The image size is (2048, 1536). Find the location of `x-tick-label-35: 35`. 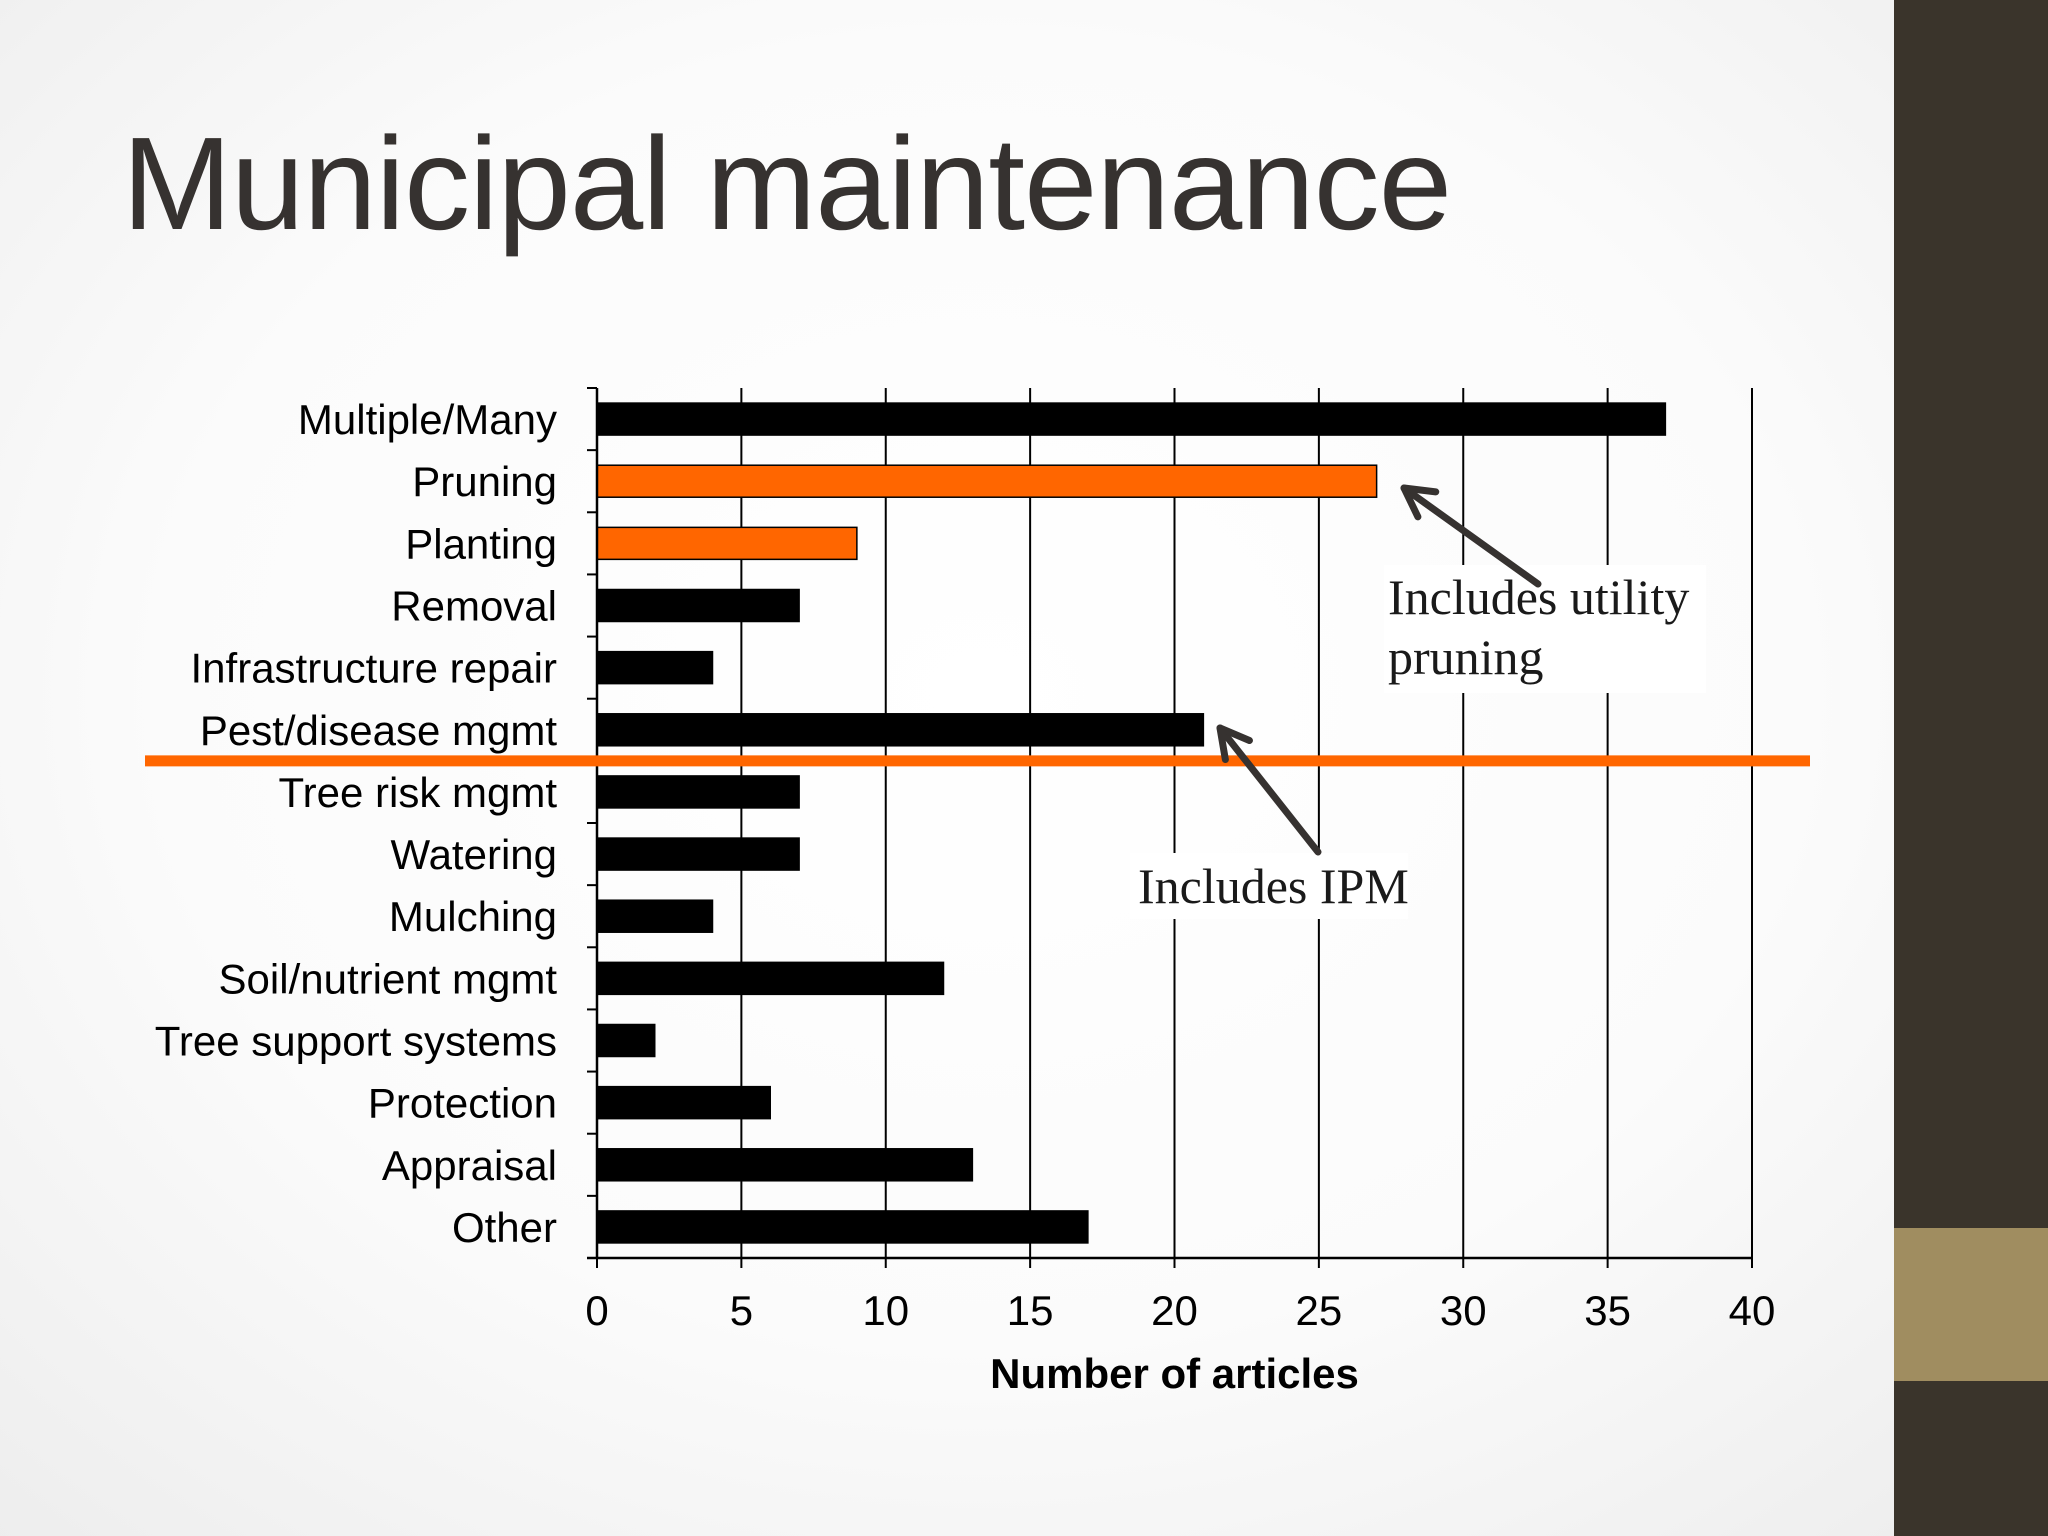

x-tick-label-35: 35 is located at coordinates (1607, 1310).